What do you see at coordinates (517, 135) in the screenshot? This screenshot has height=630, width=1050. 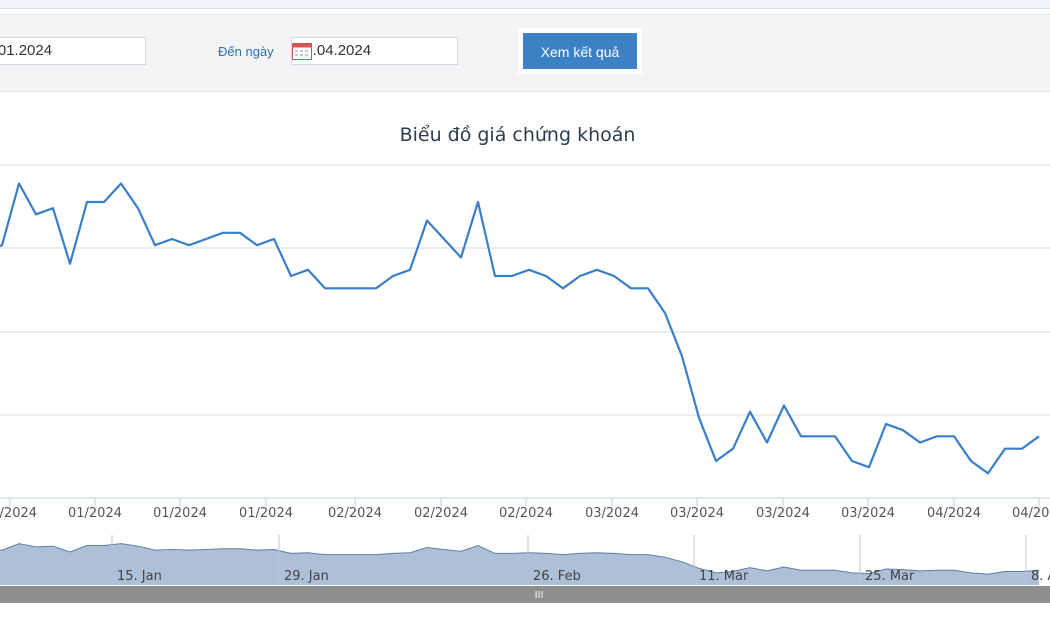 I see `chart-title: Biểu đồ giá chứng khoán` at bounding box center [517, 135].